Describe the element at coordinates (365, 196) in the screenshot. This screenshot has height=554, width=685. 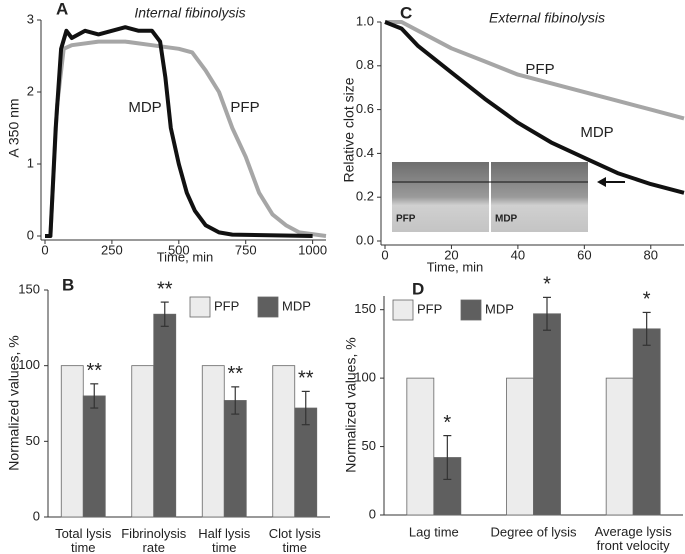
I see `y-tick-label: 0.2` at that location.